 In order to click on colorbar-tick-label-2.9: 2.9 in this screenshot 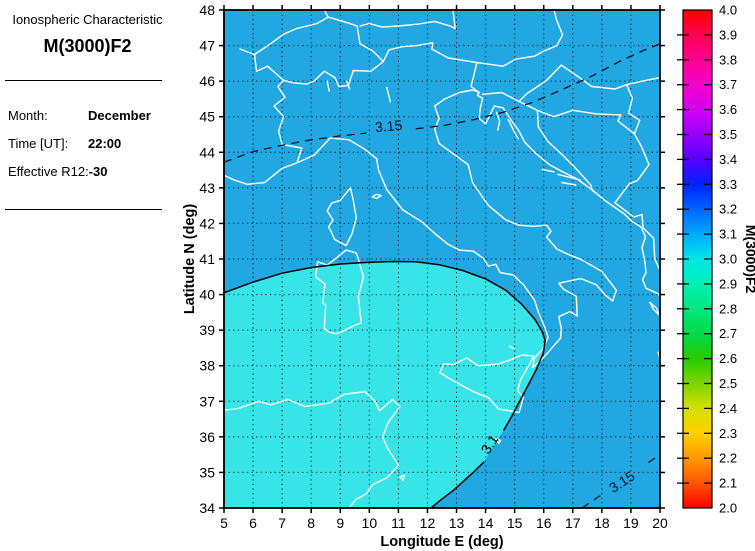, I will do `click(728, 283)`.